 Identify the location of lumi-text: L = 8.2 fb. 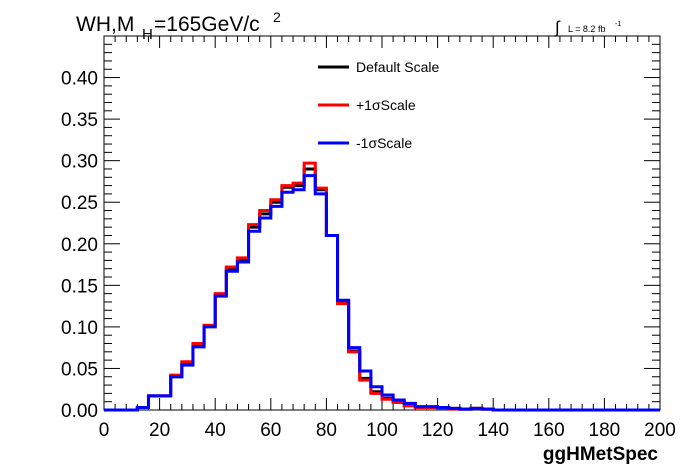
(586, 29).